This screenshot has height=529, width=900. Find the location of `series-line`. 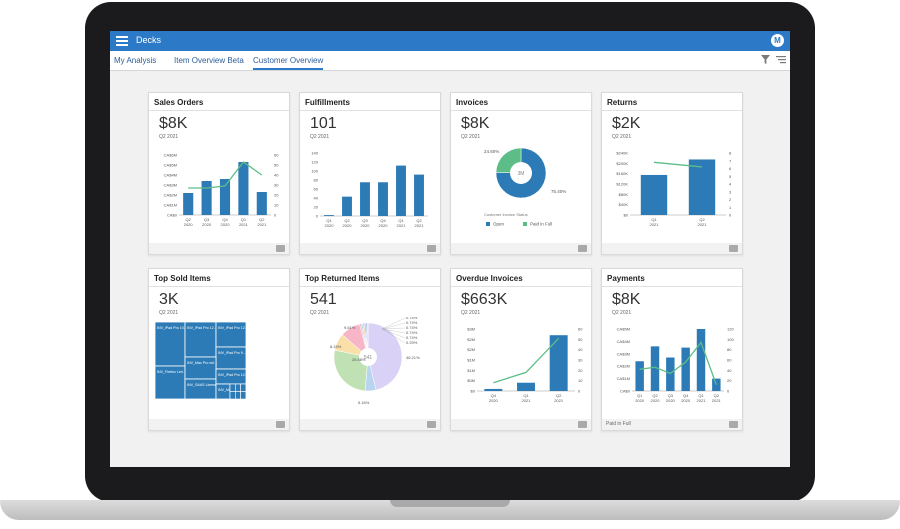

series-line is located at coordinates (225, 175).